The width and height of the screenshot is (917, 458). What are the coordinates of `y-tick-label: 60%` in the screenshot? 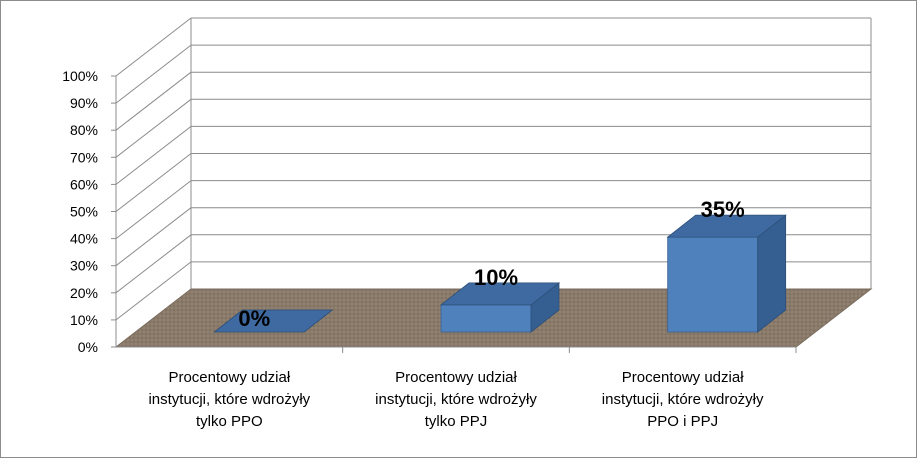 It's located at (84, 184).